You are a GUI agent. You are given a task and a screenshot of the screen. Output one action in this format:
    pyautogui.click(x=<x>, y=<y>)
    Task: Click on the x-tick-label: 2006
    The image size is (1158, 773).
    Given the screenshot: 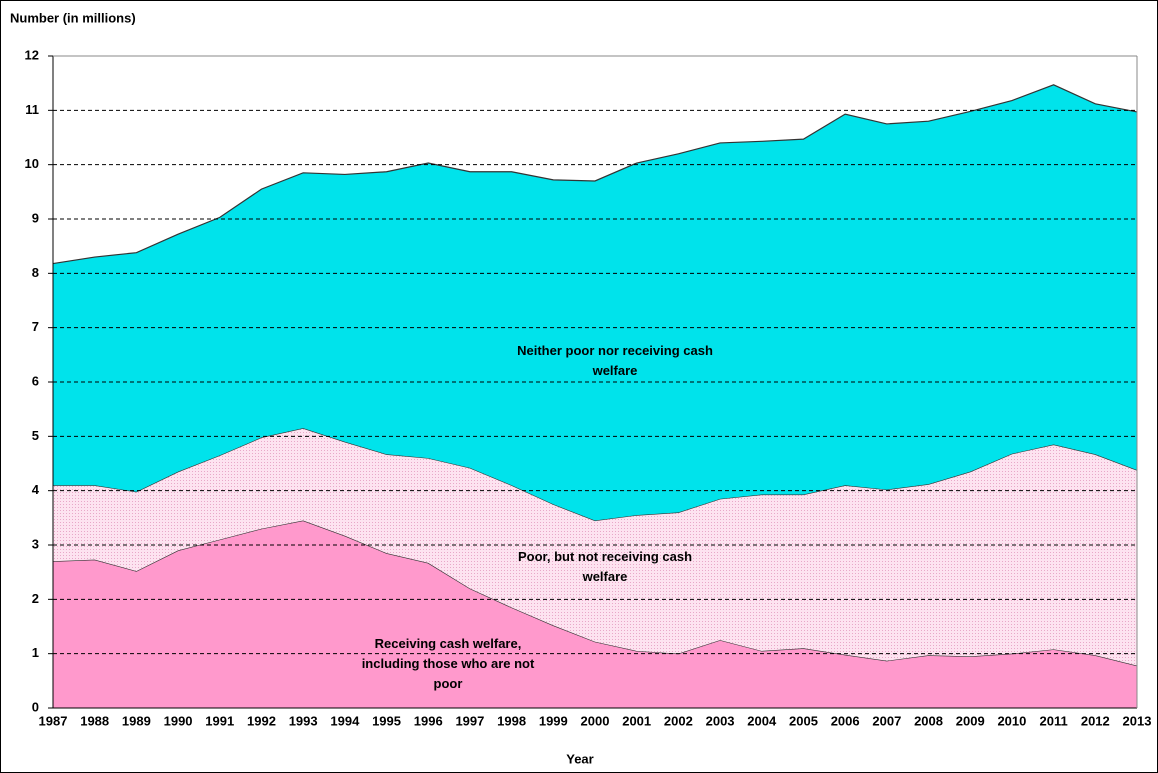 What is the action you would take?
    pyautogui.click(x=845, y=720)
    